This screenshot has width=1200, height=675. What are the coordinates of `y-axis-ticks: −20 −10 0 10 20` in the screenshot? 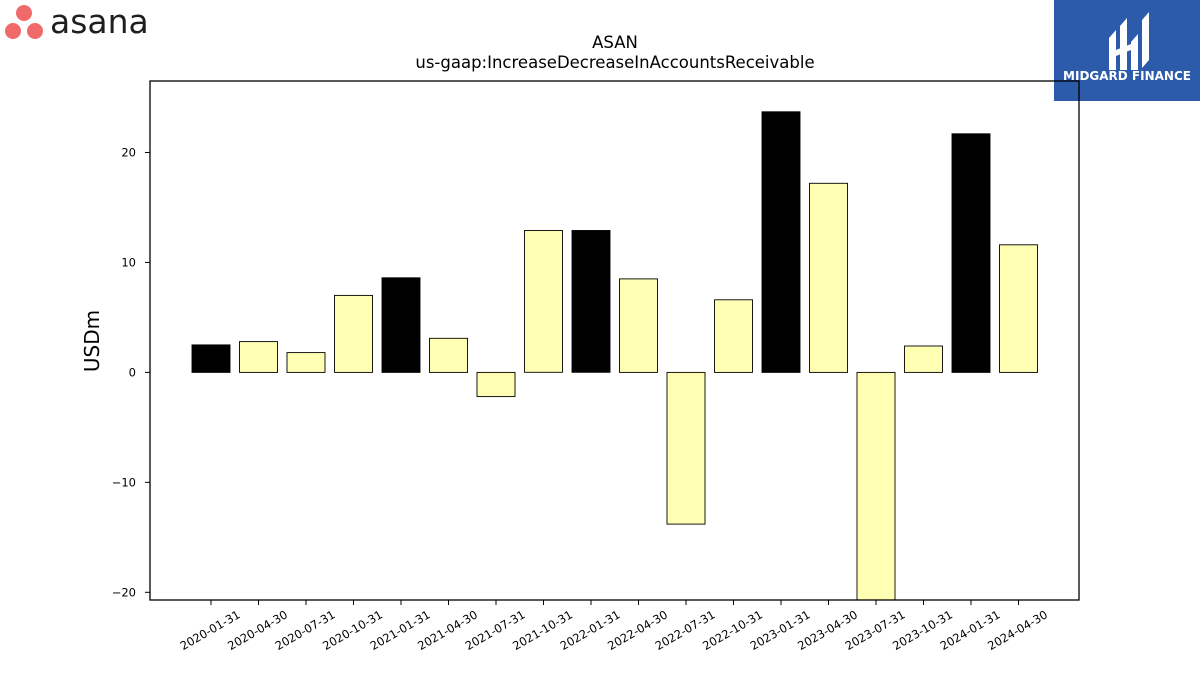 It's located at (131, 372).